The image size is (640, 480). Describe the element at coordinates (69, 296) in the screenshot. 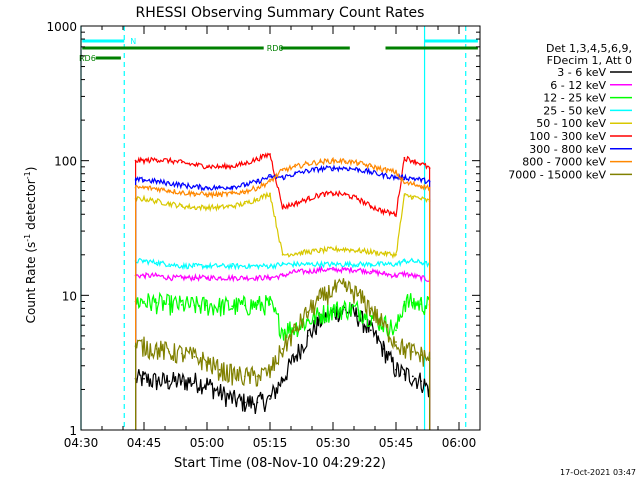

I see `y-tick-label: 10` at that location.